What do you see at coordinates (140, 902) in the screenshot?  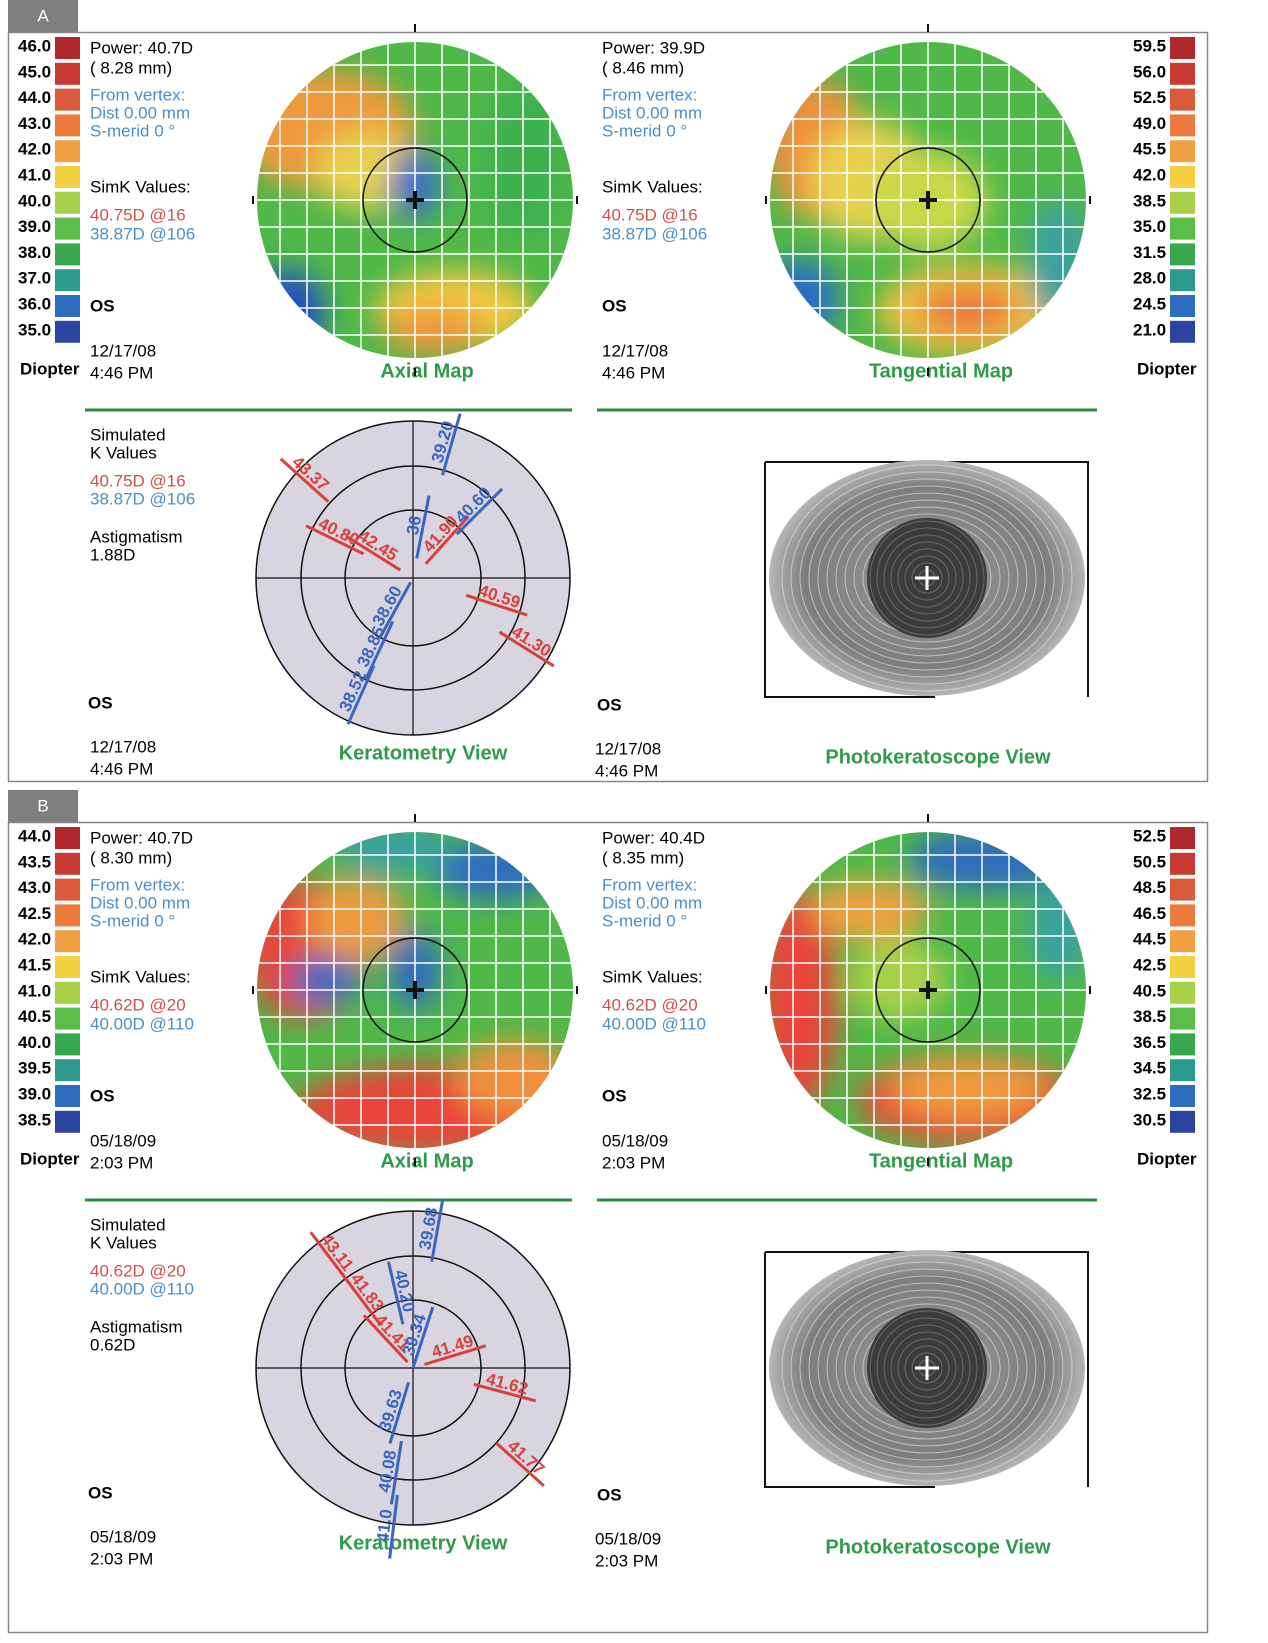 I see `dist: Dist 0.00 mm` at bounding box center [140, 902].